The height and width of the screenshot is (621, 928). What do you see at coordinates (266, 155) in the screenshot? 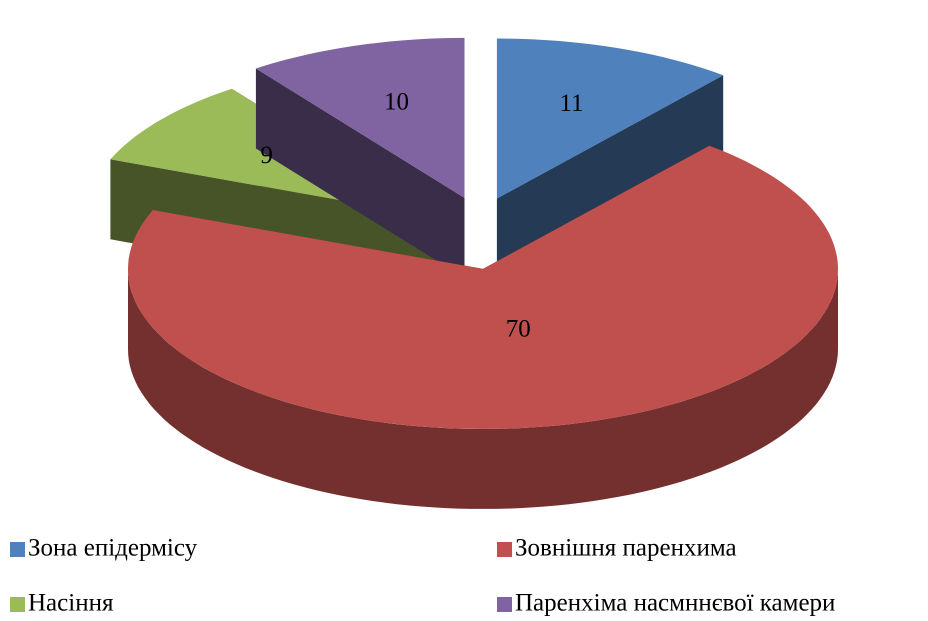
I see `data-label: 9` at bounding box center [266, 155].